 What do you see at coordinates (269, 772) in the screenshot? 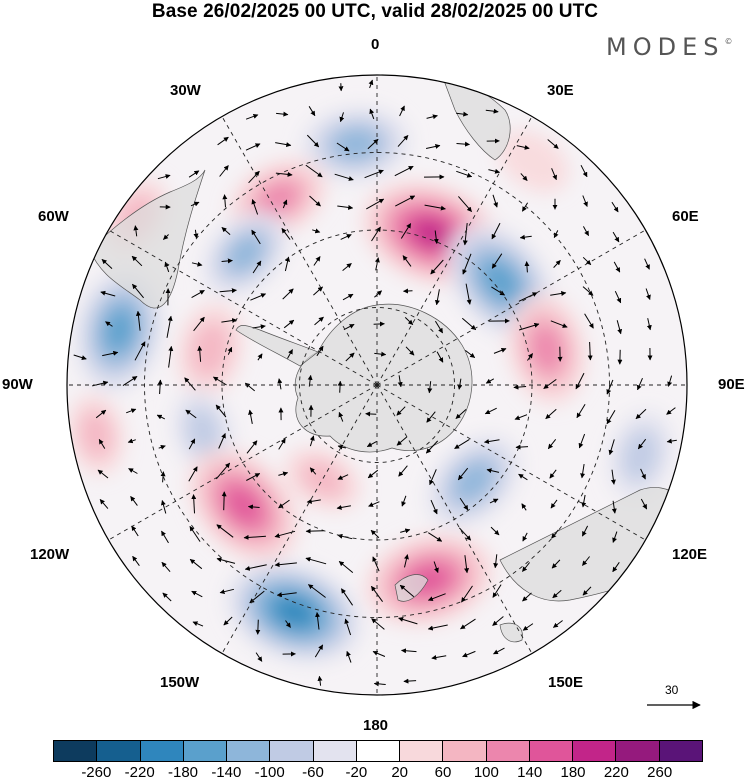
I see `colorbar-tick-label: -100` at bounding box center [269, 772].